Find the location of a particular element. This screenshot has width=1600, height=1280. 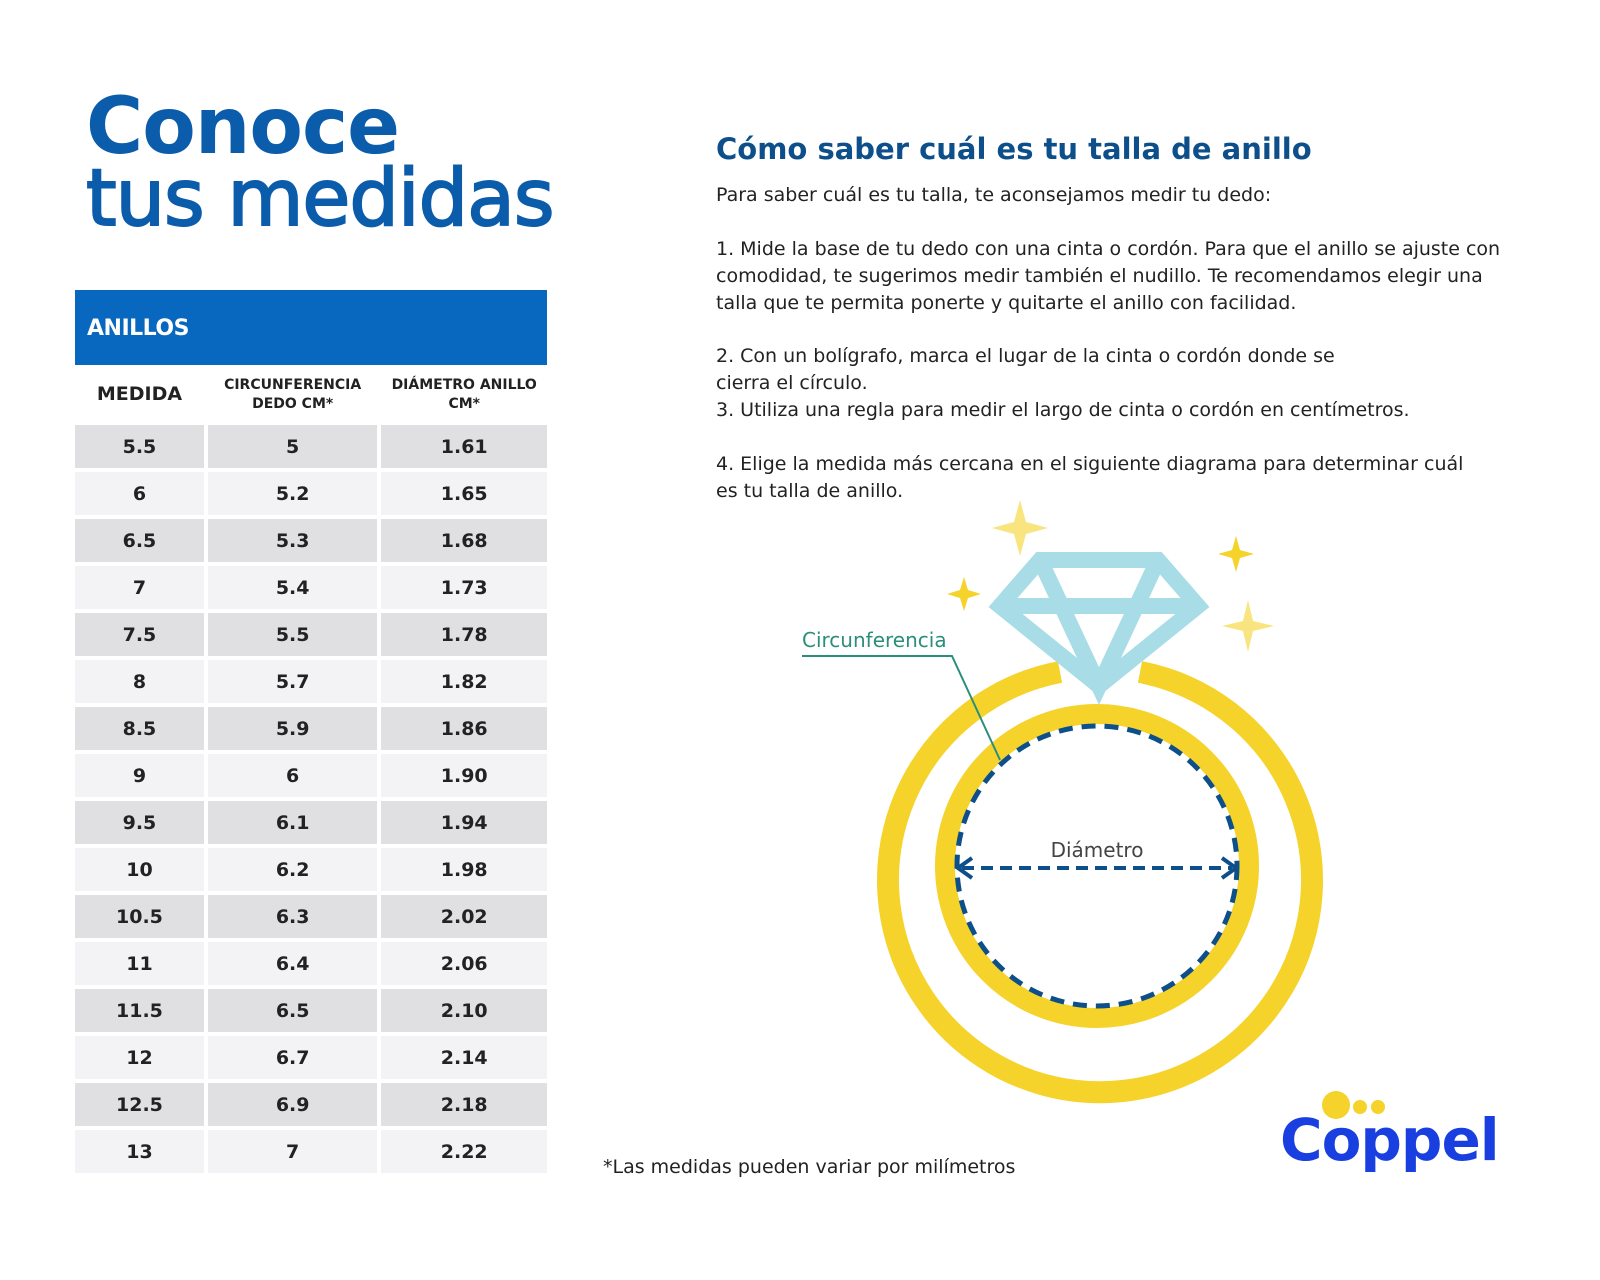

table-cell: 10.5 is located at coordinates (139, 916).